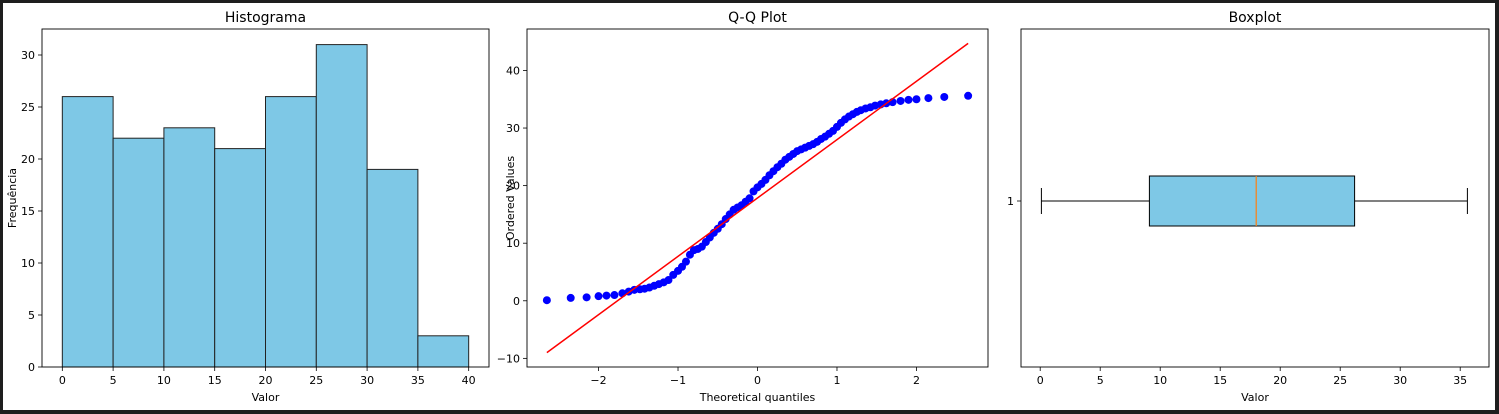  What do you see at coordinates (510, 198) in the screenshot?
I see `y-axis-label: Ordered Values` at bounding box center [510, 198].